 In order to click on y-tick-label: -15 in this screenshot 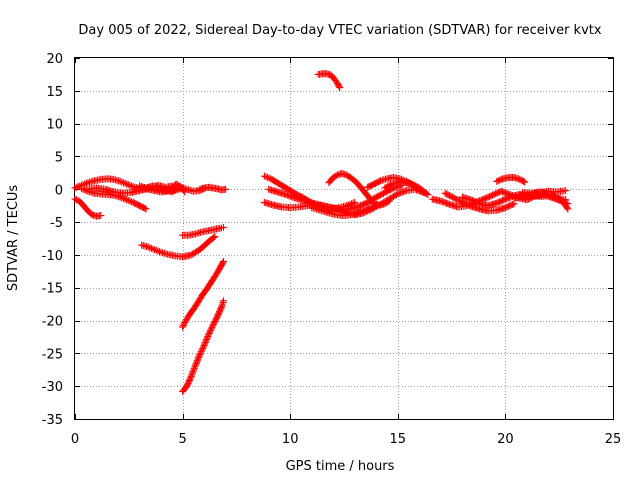, I will do `click(52, 289)`.